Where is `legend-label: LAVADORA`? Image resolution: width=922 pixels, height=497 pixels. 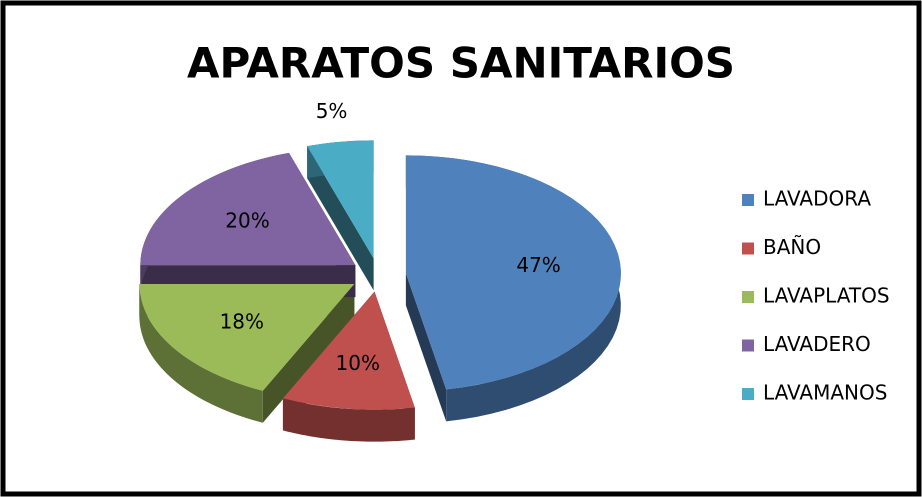
legend-label: LAVADORA is located at coordinates (817, 199).